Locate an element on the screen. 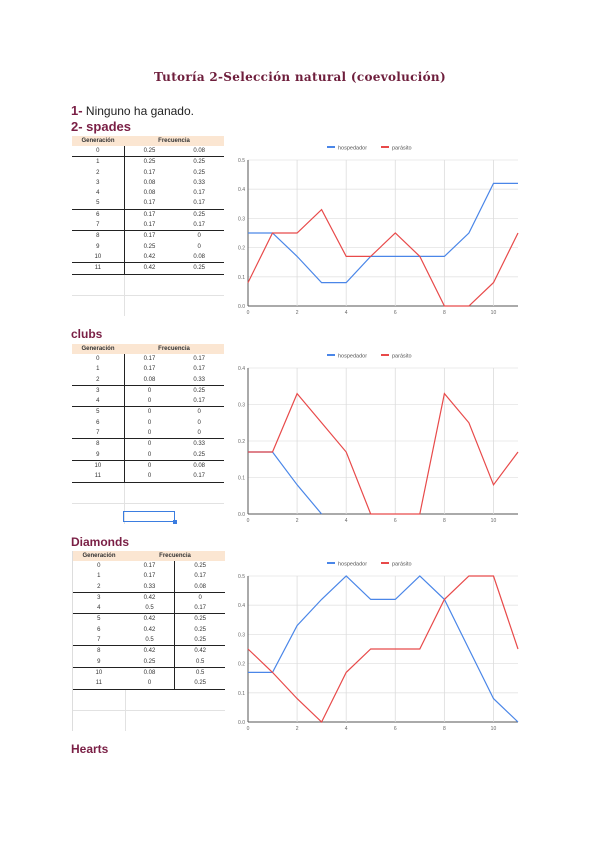 Image resolution: width=600 pixels, height=848 pixels. table-row: 9 0.25 0 is located at coordinates (148, 246).